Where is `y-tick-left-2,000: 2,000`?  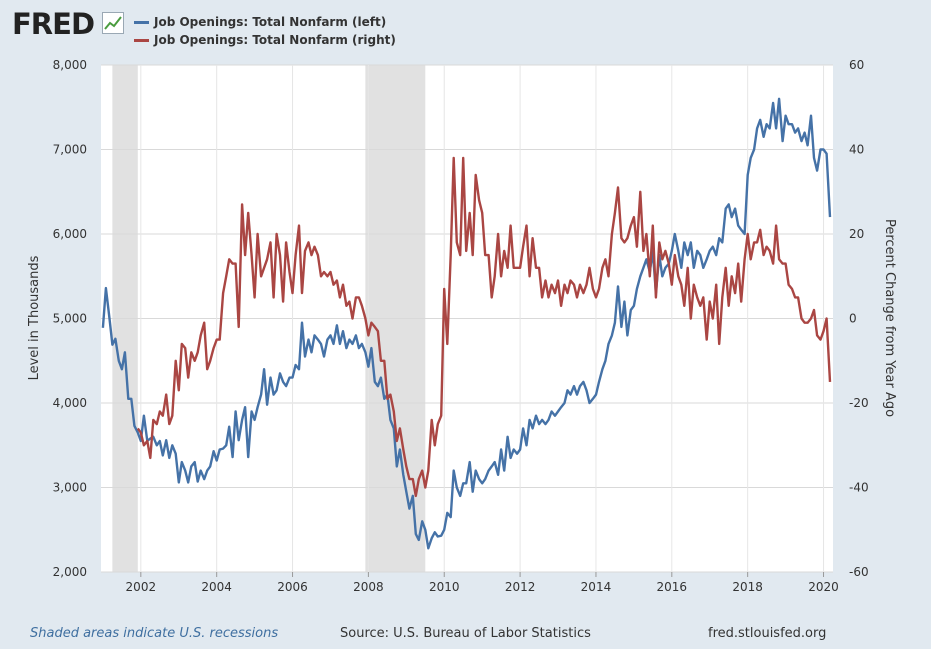 y-tick-left-2,000: 2,000 is located at coordinates (70, 572).